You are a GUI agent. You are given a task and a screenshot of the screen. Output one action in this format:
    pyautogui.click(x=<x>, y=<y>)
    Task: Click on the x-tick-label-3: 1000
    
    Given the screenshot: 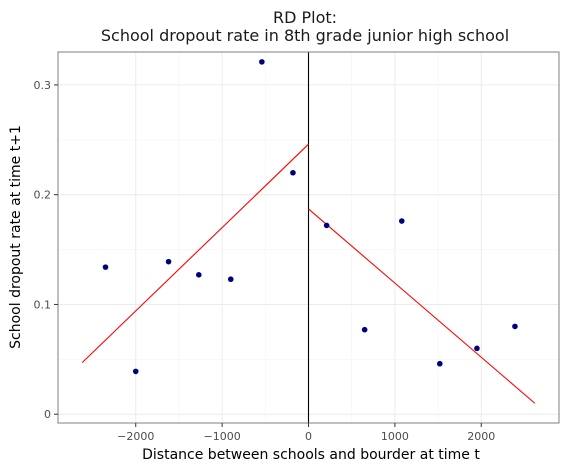 What is the action you would take?
    pyautogui.click(x=395, y=436)
    